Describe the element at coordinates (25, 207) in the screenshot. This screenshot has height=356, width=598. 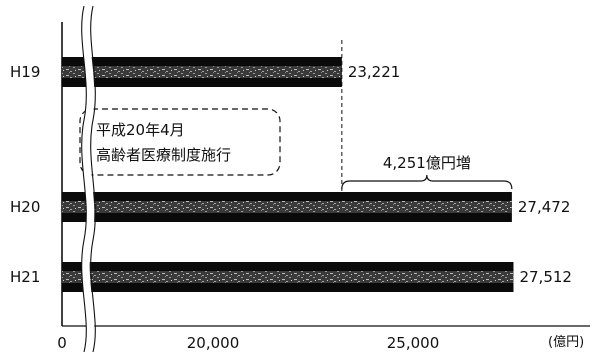
I see `category-label-h20: H20` at that location.